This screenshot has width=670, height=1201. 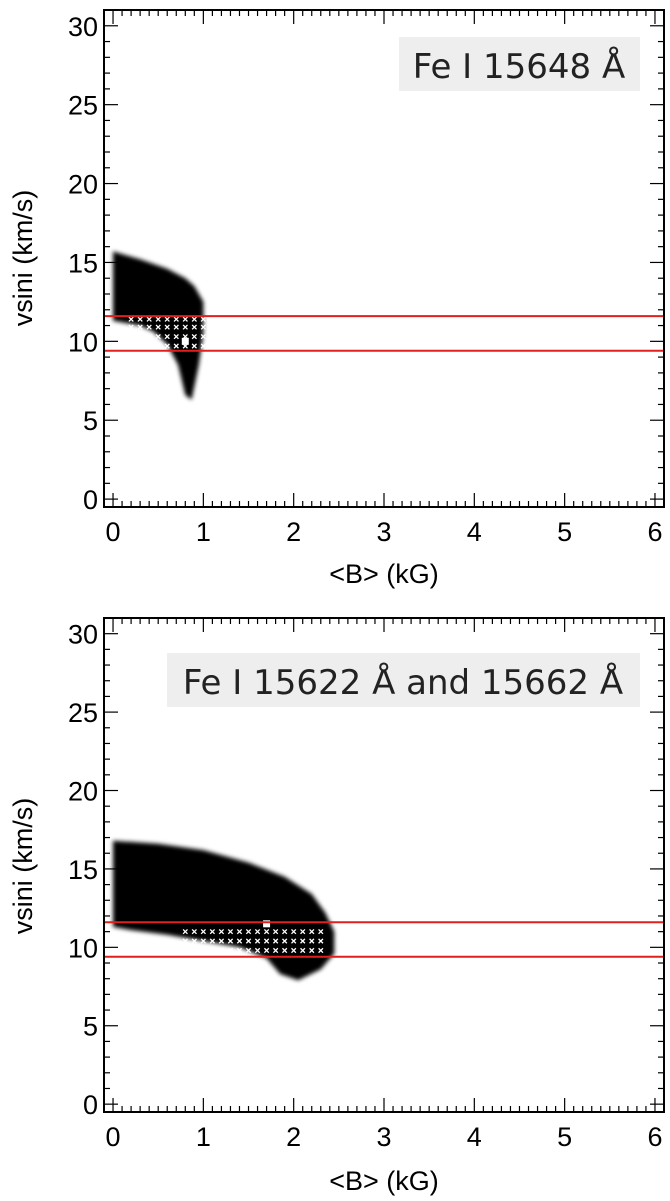 I want to click on legend-label: Fe I 15648 Å, so click(x=519, y=66).